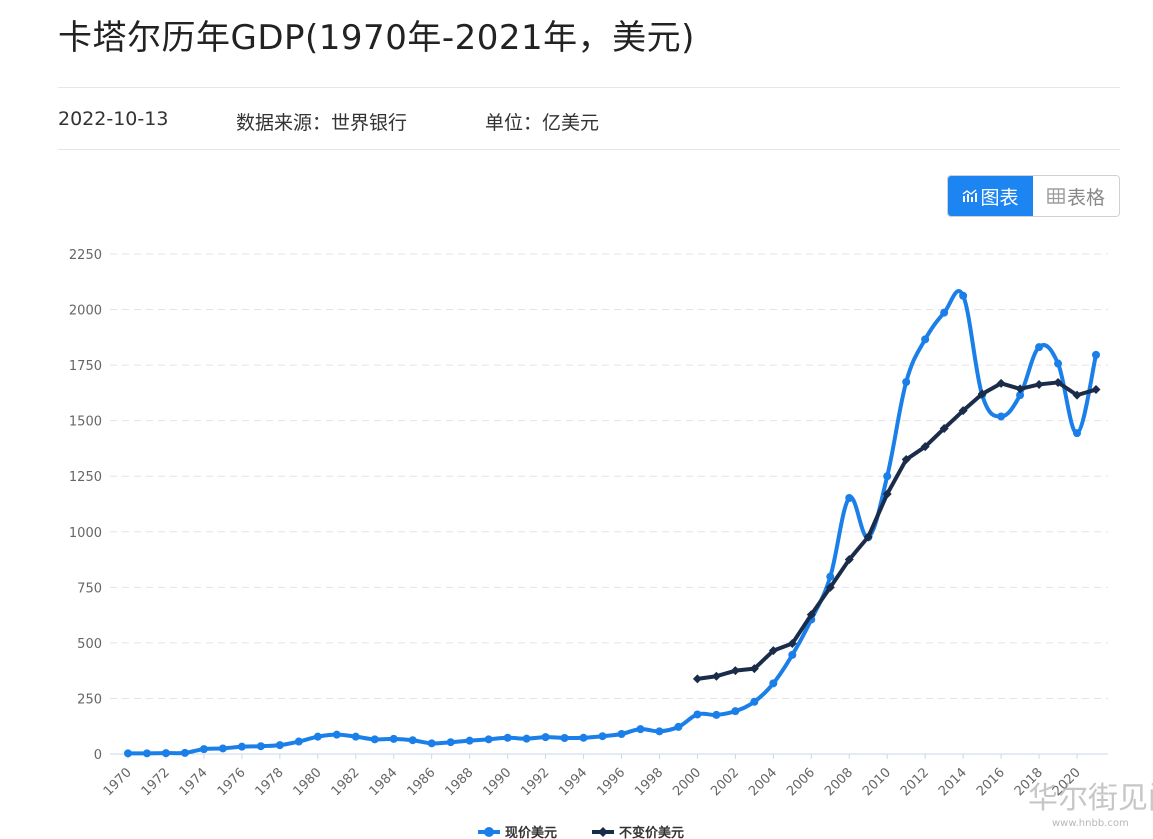 This screenshot has width=1153, height=839. Describe the element at coordinates (376, 38) in the screenshot. I see `page-title: 卡塔尔历年GDP(1970年-2021年，美元)` at that location.